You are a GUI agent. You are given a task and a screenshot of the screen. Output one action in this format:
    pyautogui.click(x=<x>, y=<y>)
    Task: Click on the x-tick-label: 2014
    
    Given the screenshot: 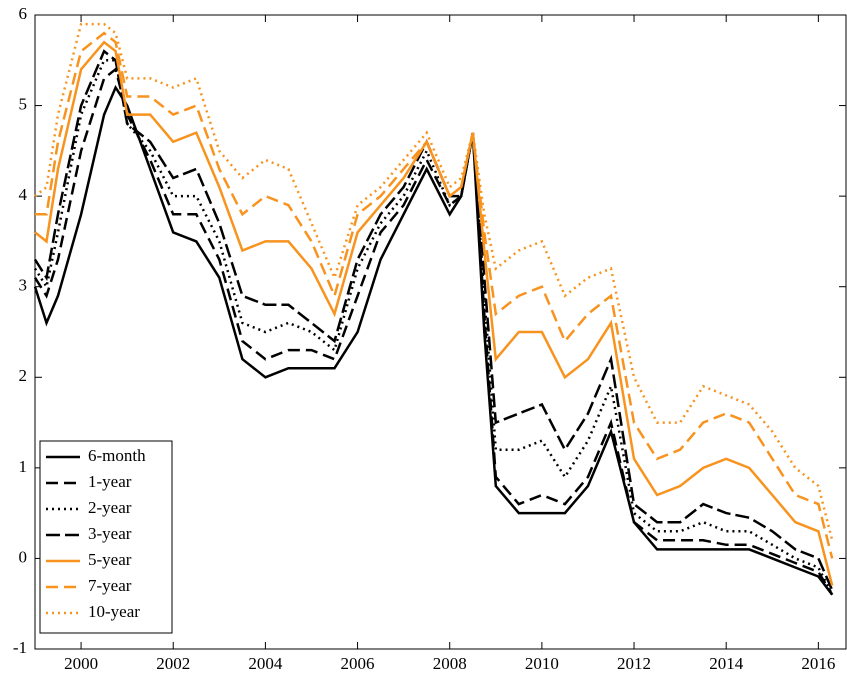 What is the action you would take?
    pyautogui.click(x=726, y=663)
    